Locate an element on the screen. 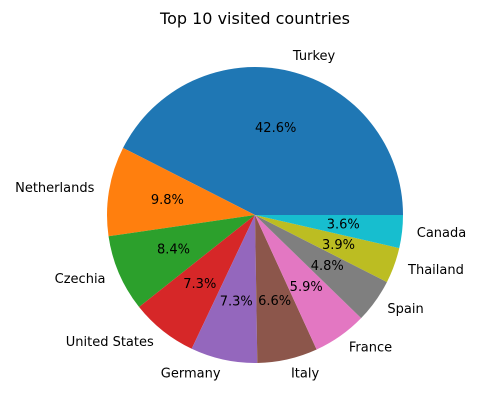 The image size is (480, 411). slice-label-turkey: Turkey is located at coordinates (314, 56).